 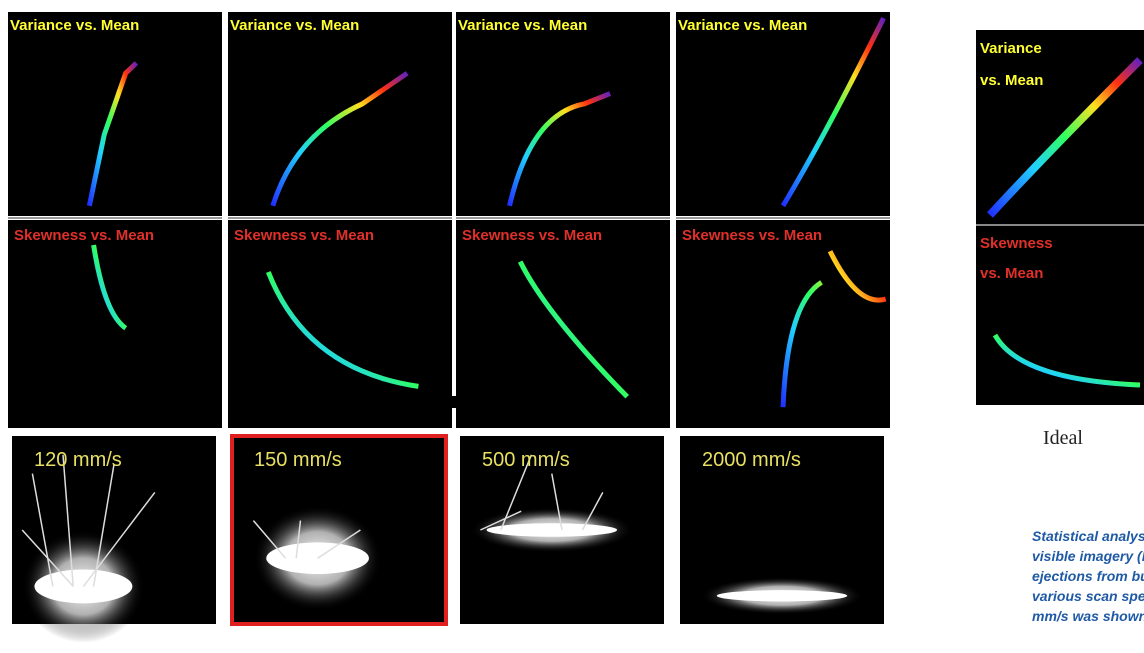 What do you see at coordinates (1088, 616) in the screenshot?
I see `caption-line: mm/s was shown to be c` at bounding box center [1088, 616].